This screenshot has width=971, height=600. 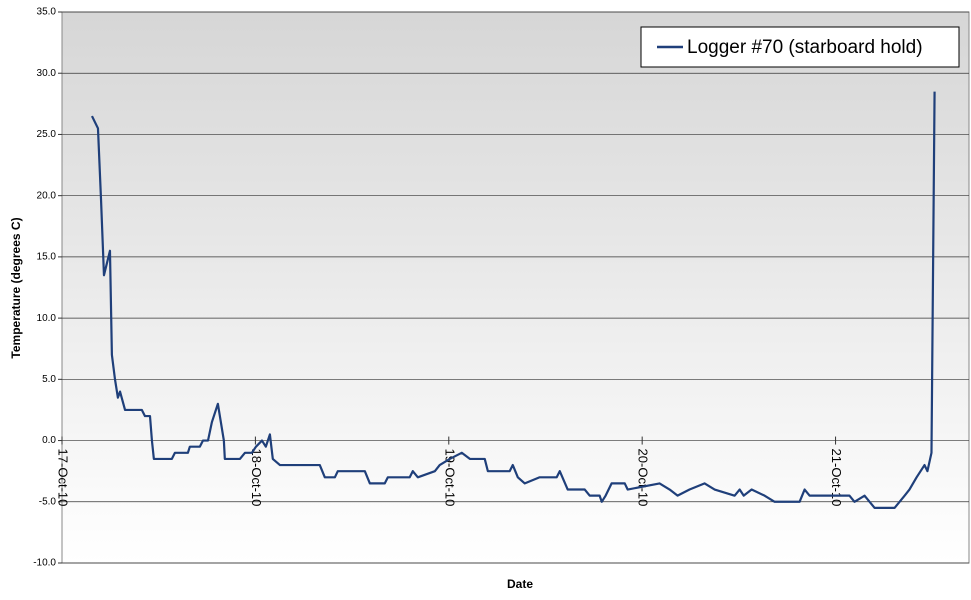 I want to click on y-tick-label: 25.0, so click(x=47, y=134).